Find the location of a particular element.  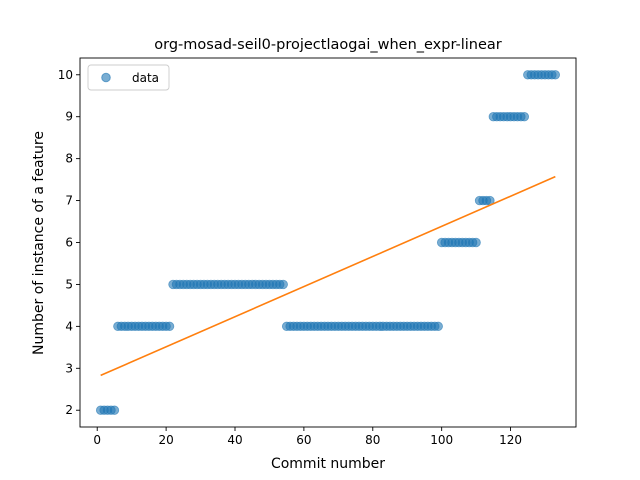

y-tick-label: 9 is located at coordinates (69, 117).